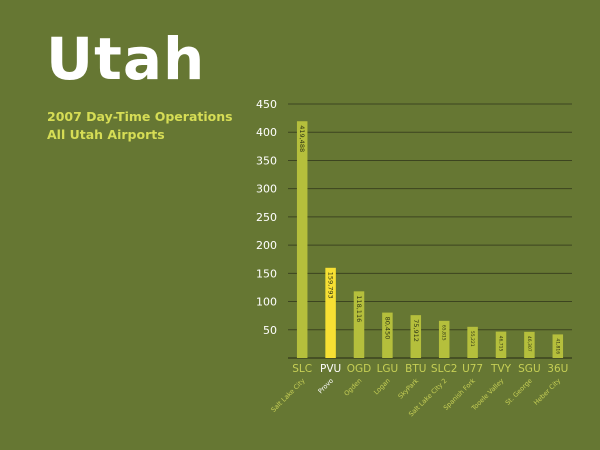  Describe the element at coordinates (519, 392) in the screenshot. I see `city-label: St. George` at that location.